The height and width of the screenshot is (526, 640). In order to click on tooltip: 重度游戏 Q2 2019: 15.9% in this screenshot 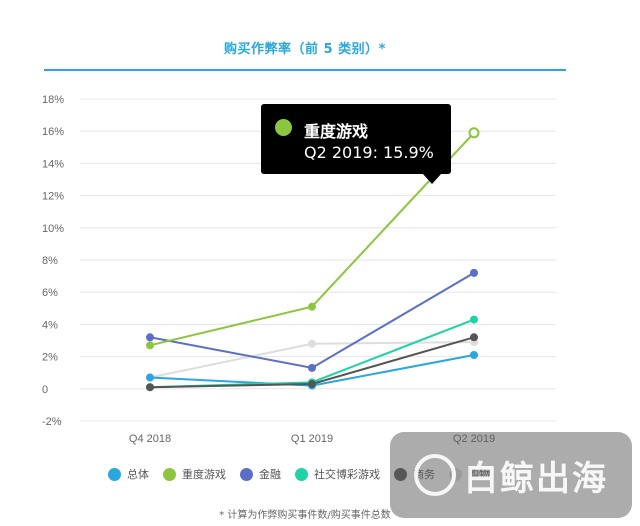, I will do `click(356, 144)`.